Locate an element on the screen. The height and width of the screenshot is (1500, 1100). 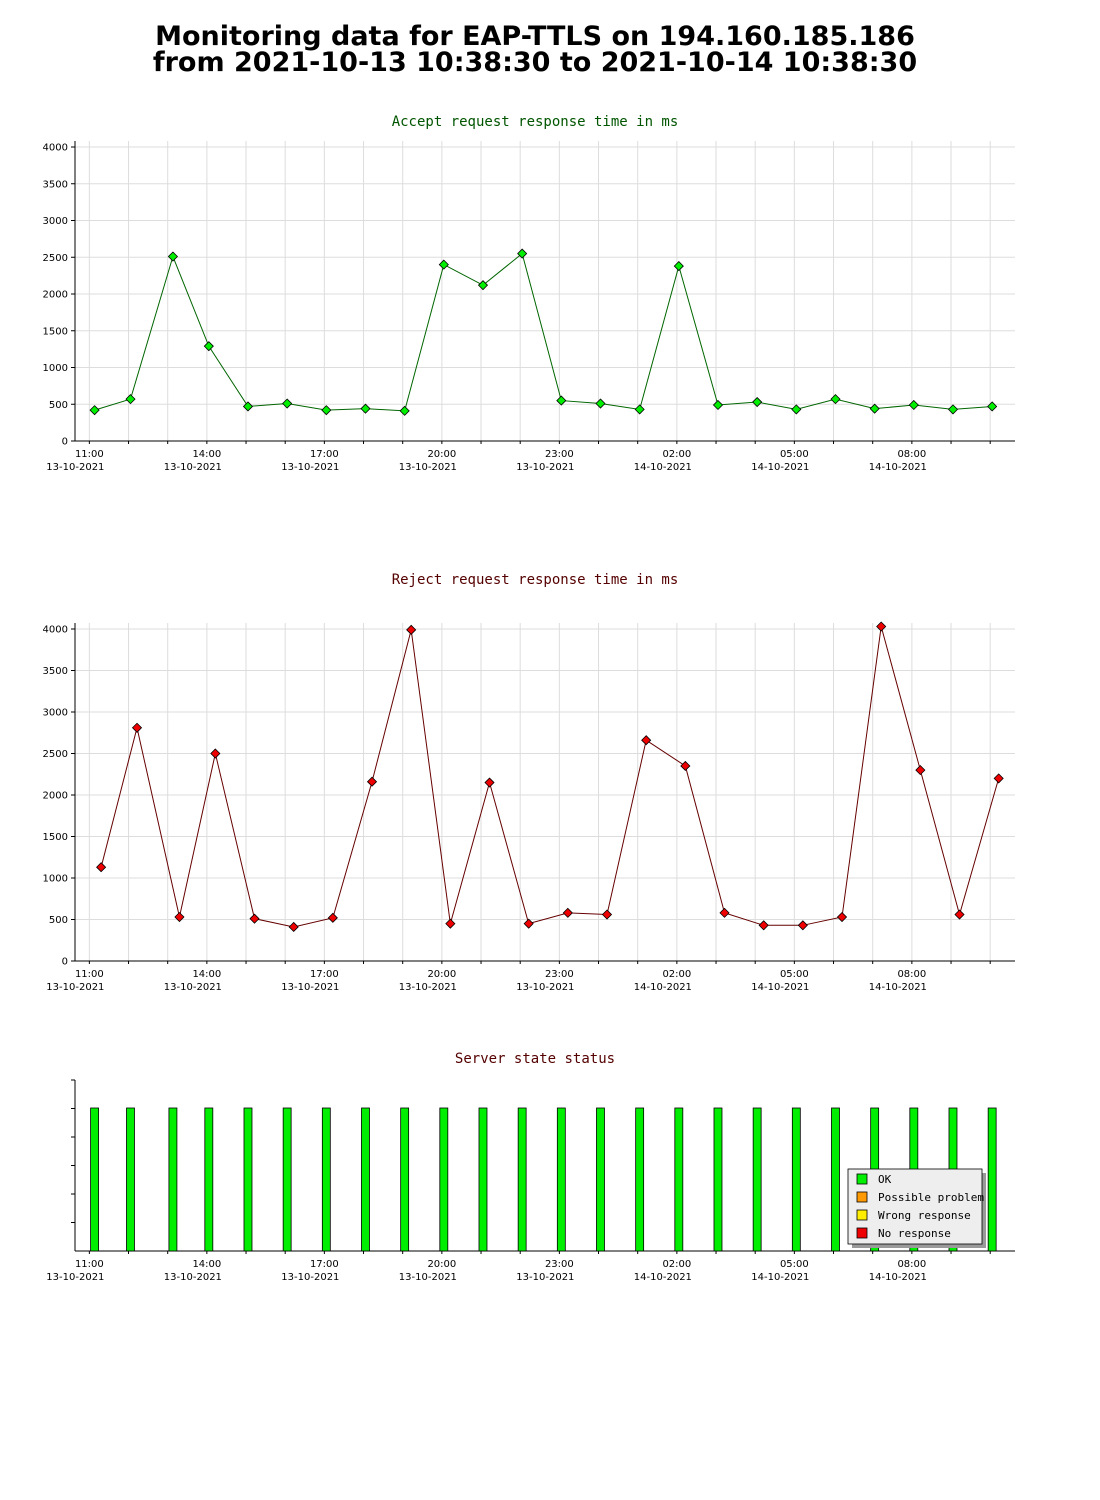
chart-title: Reject request response time in ms is located at coordinates (535, 580).